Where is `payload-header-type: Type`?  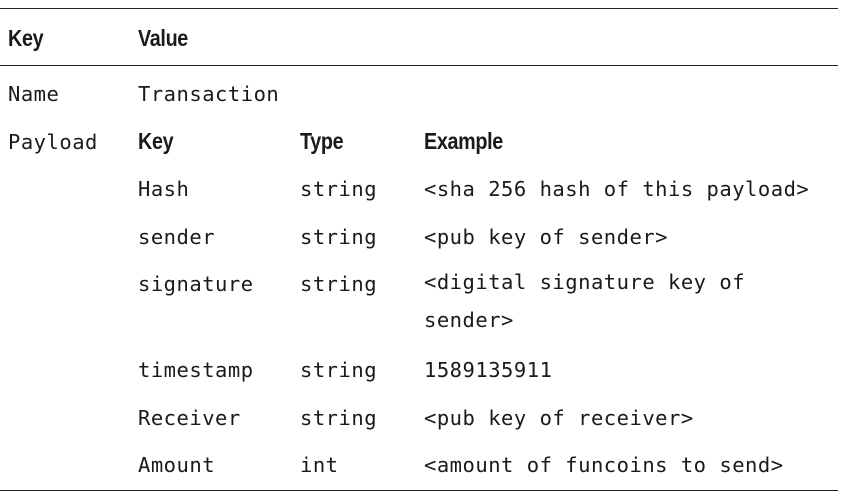 payload-header-type: Type is located at coordinates (322, 141).